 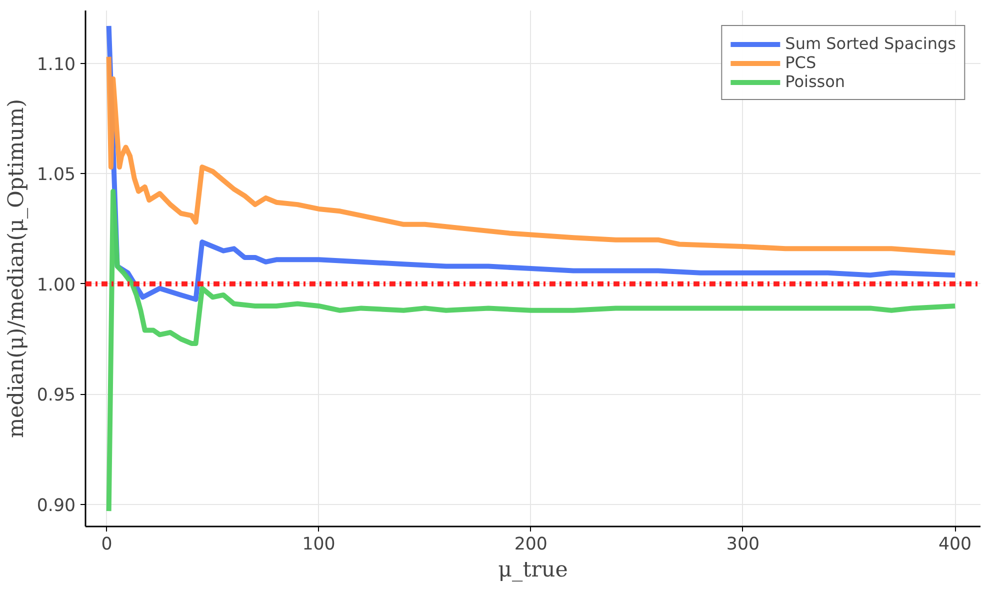 What do you see at coordinates (56, 506) in the screenshot?
I see `y-tick-label: 0.90` at bounding box center [56, 506].